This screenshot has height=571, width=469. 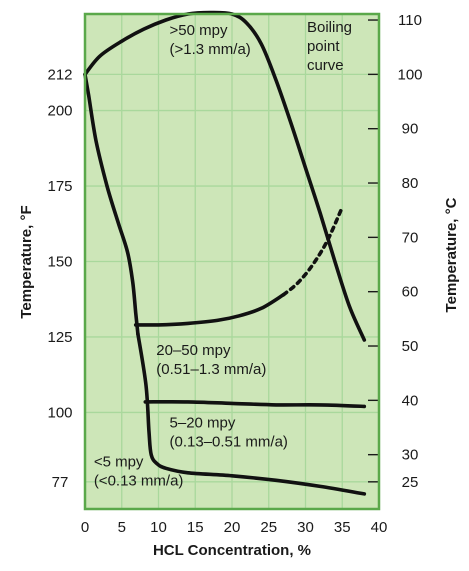 What do you see at coordinates (410, 292) in the screenshot?
I see `right-tick-label: 60` at bounding box center [410, 292].